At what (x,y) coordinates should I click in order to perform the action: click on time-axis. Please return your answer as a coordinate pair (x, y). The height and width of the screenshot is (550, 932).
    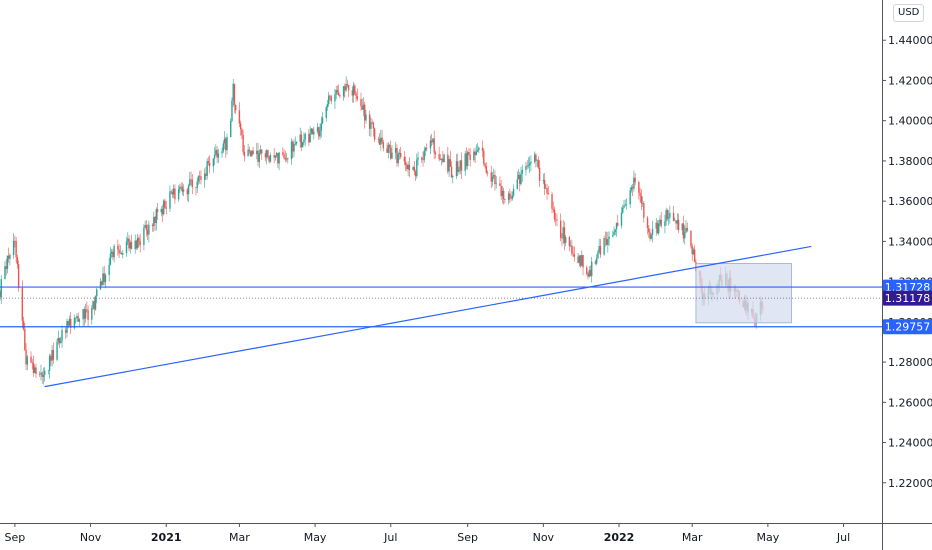
    Looking at the image, I should click on (441, 536).